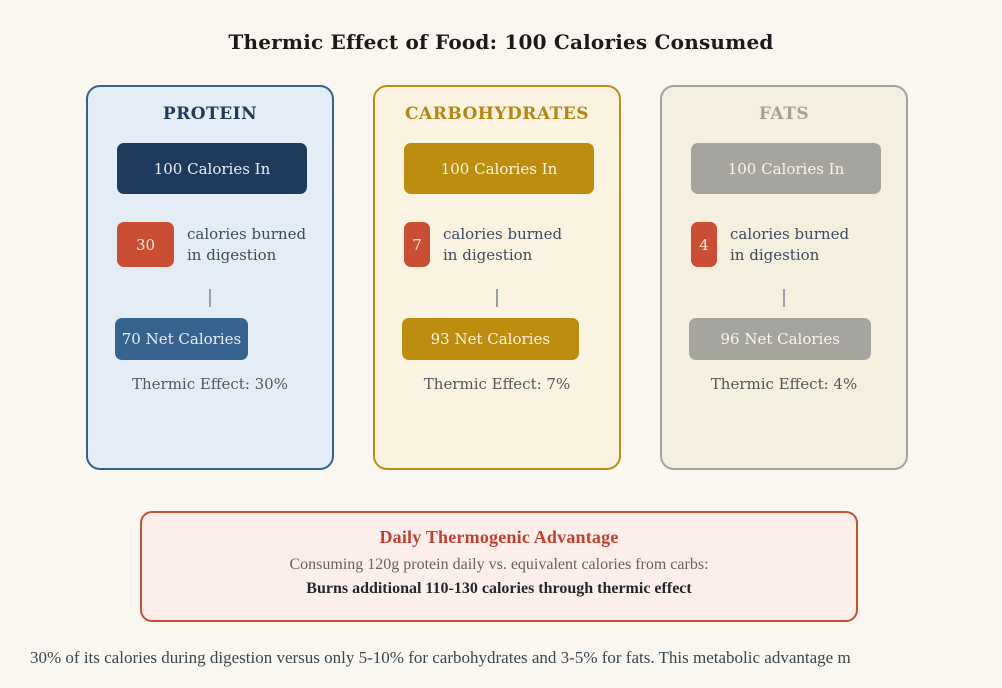  What do you see at coordinates (499, 537) in the screenshot?
I see `advantage-title: Daily Thermogenic Advantage` at bounding box center [499, 537].